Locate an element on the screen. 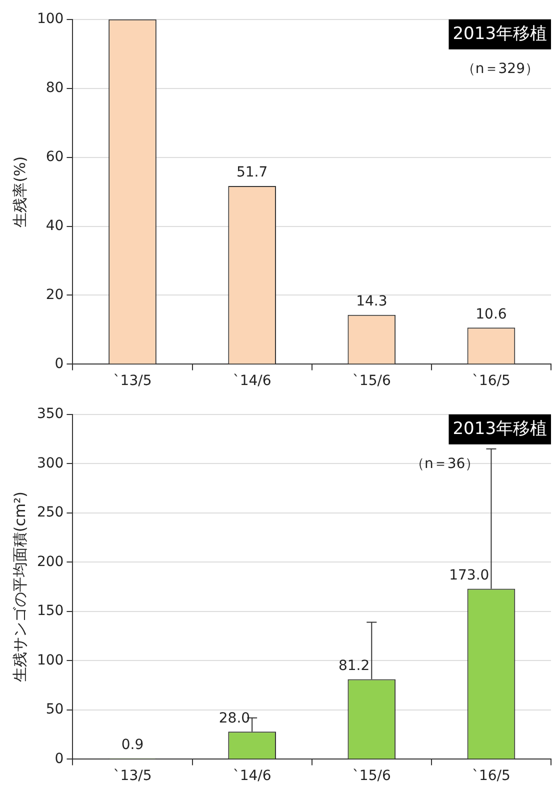 This screenshot has width=553, height=788. y-axis-title: 生残率(%) is located at coordinates (19, 192).